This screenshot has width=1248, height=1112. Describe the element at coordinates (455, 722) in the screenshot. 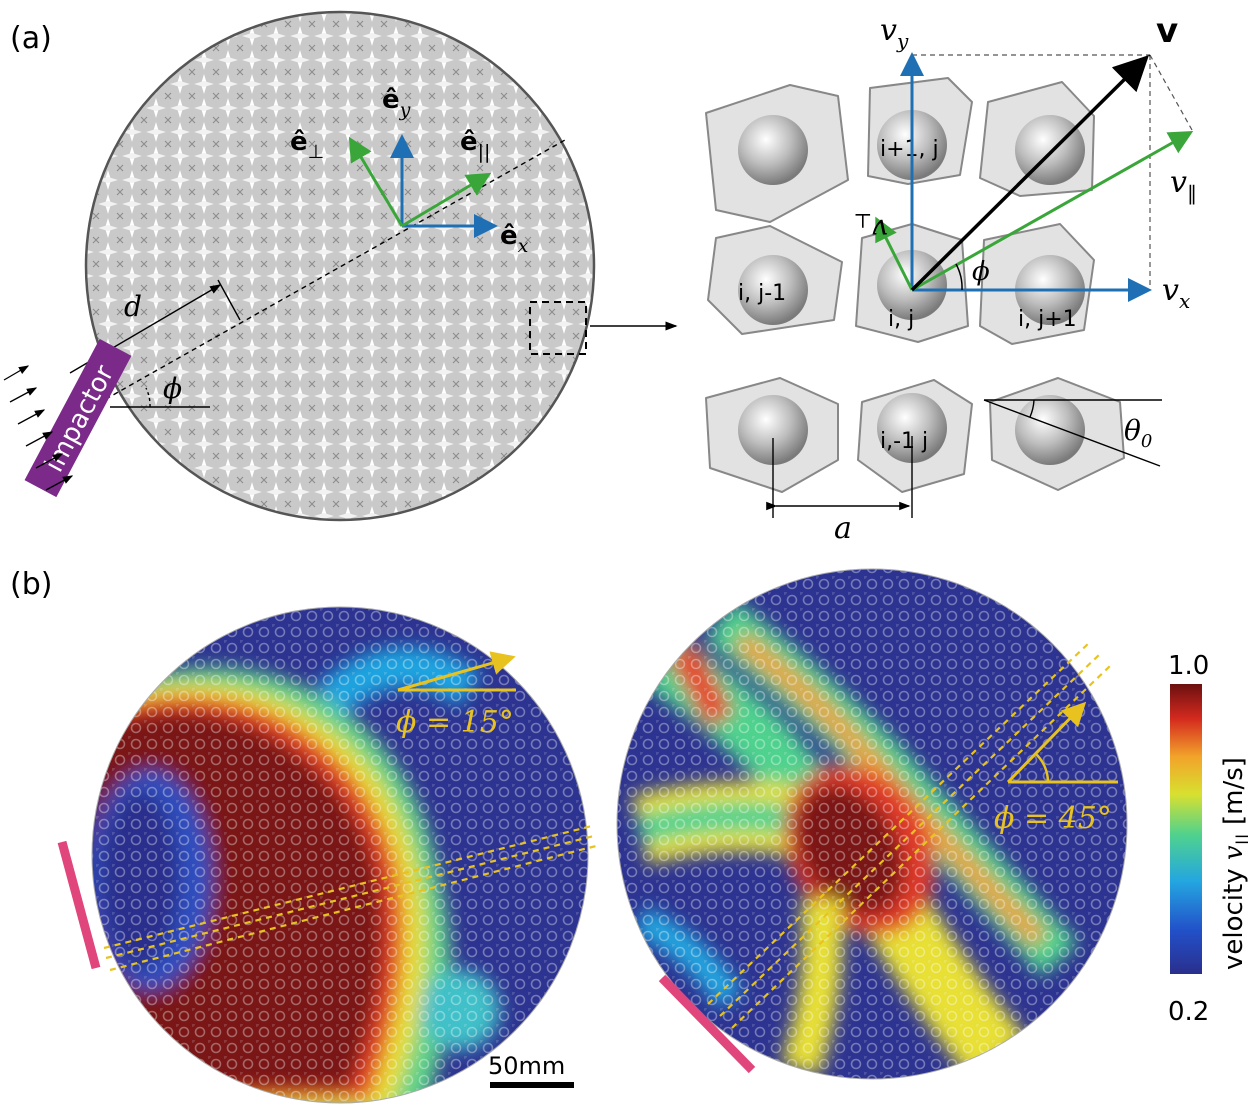

I see `angle-label-left: ϕ = 15°` at that location.